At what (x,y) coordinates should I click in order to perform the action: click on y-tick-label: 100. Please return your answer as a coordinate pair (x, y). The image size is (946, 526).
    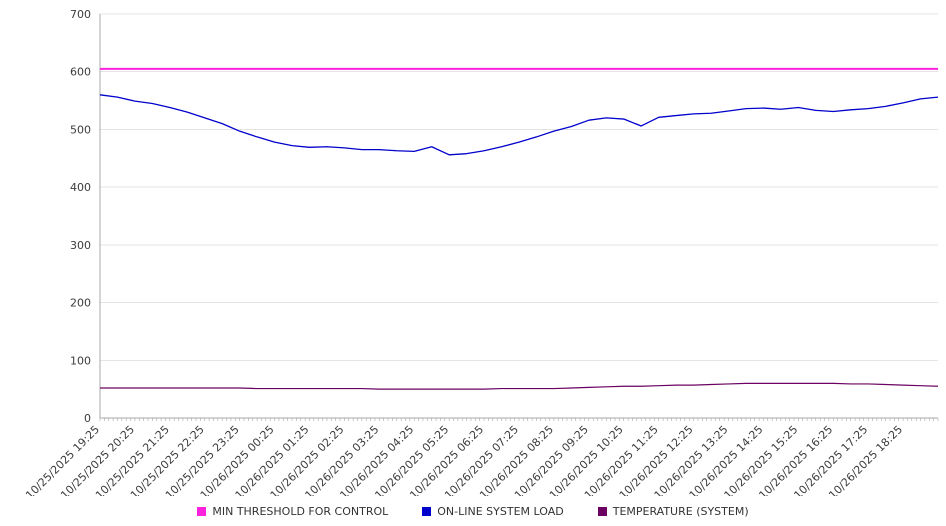
    Looking at the image, I should click on (80, 360).